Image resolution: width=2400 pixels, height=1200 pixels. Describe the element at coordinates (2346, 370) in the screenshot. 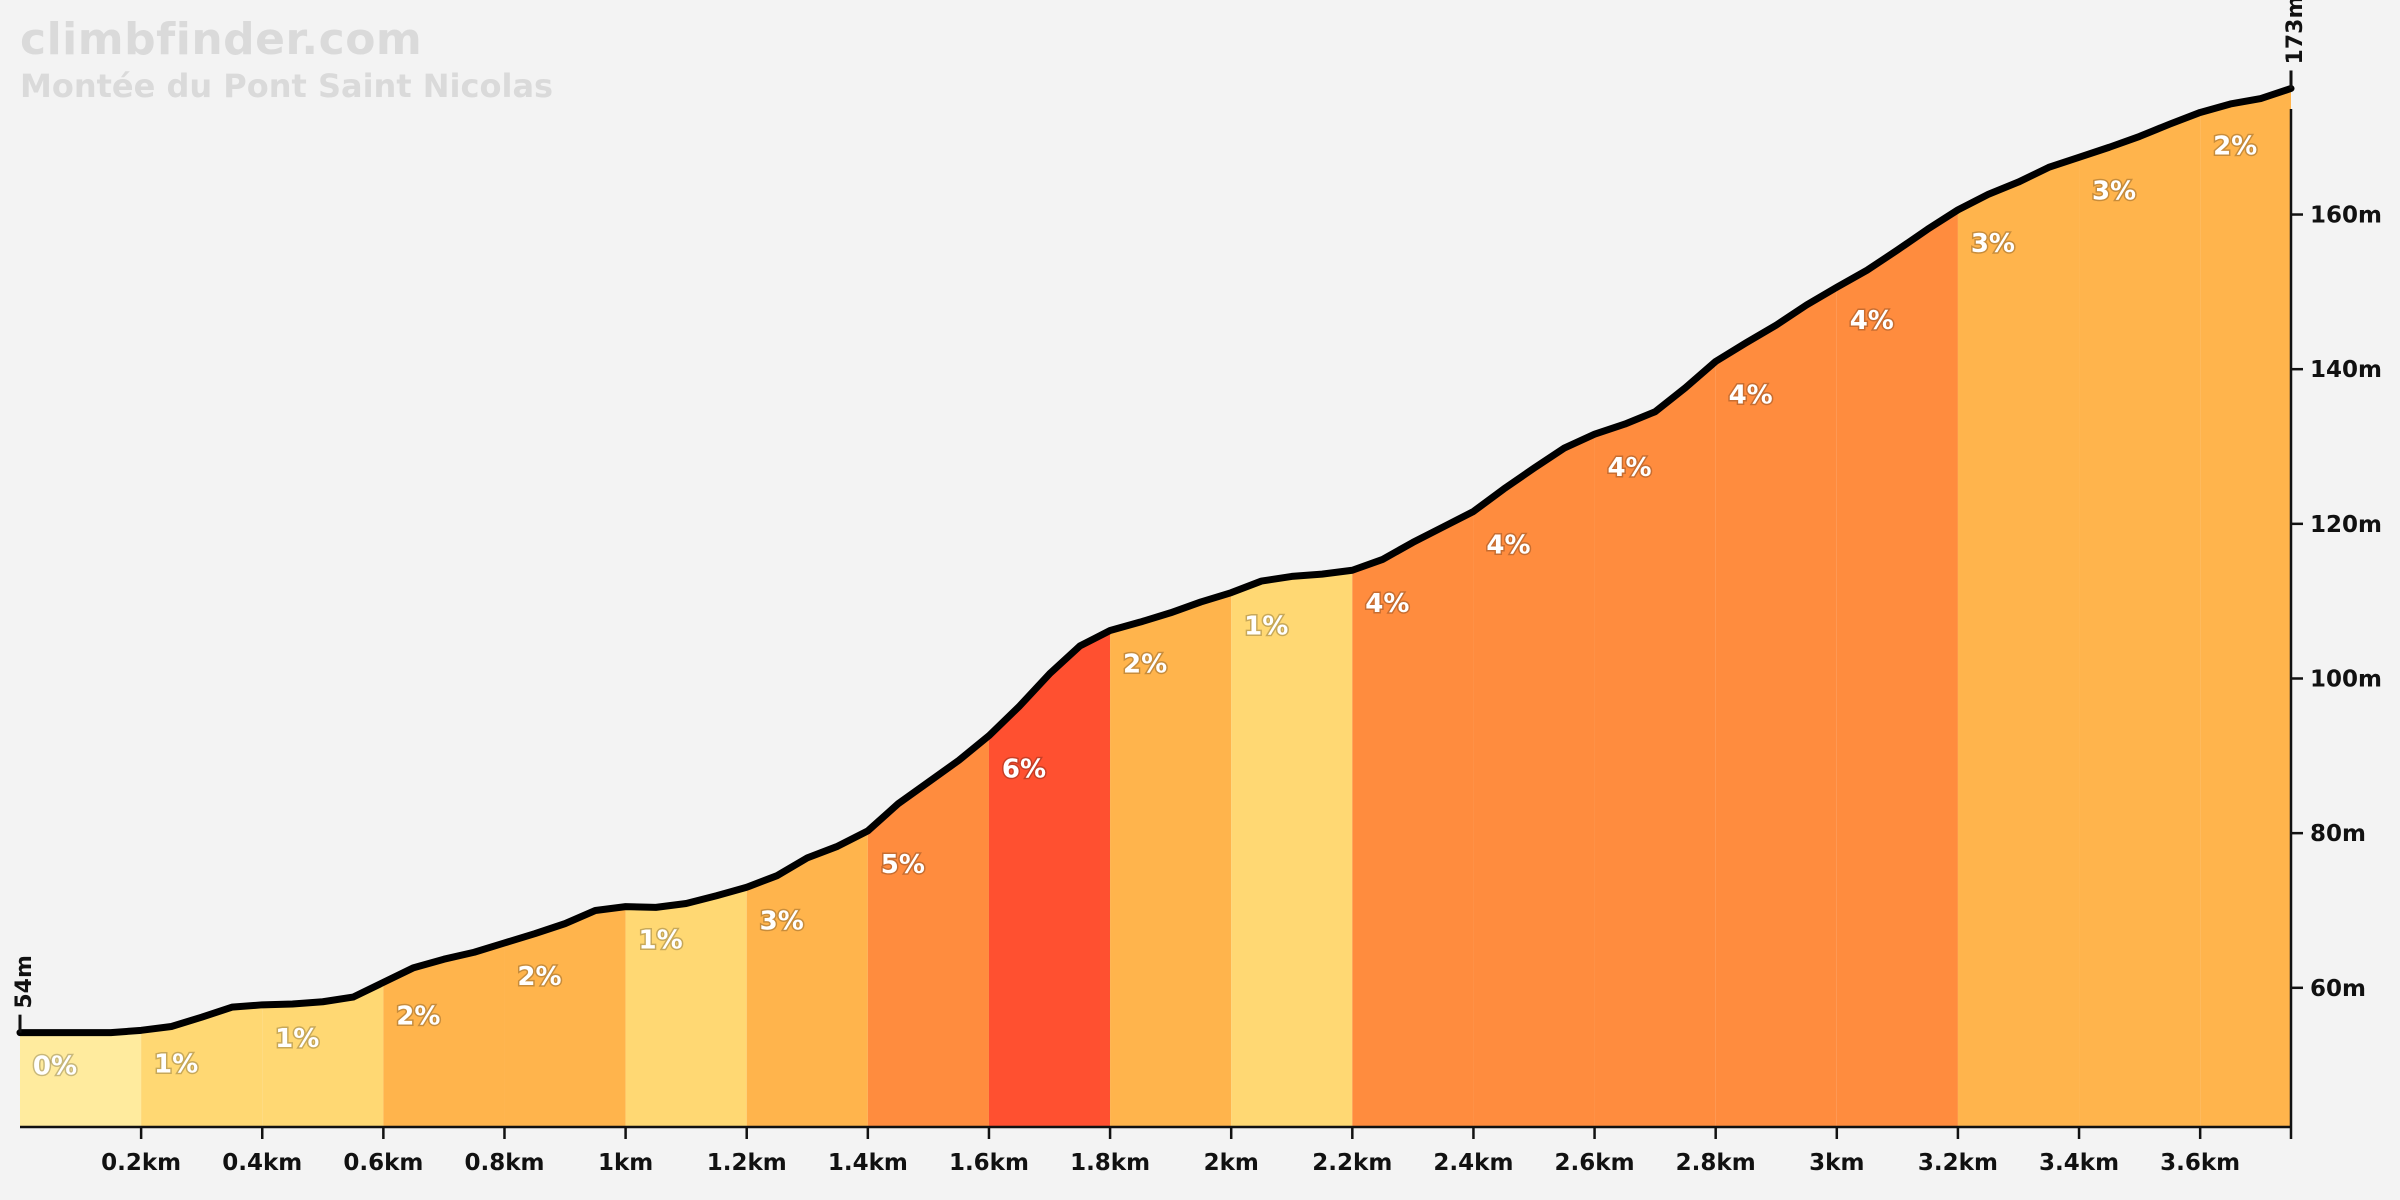

I see `y-tick-label: 140m` at that location.